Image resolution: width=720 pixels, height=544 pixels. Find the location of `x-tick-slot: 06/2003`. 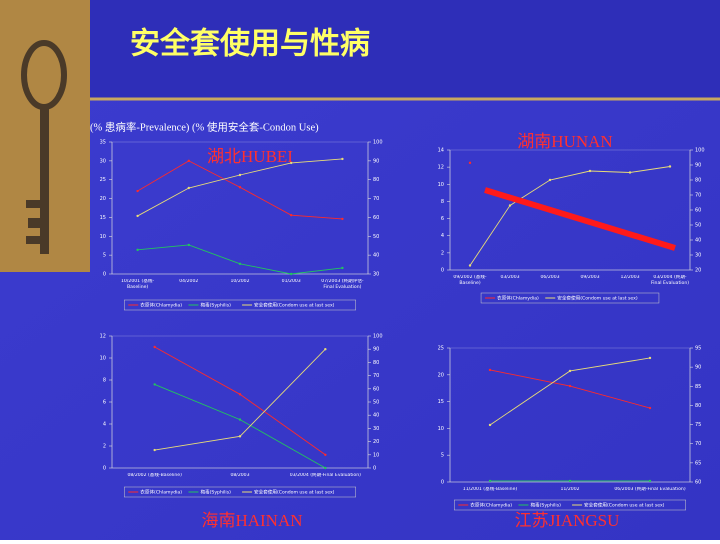

x-tick-slot: 06/2003 is located at coordinates (550, 277).